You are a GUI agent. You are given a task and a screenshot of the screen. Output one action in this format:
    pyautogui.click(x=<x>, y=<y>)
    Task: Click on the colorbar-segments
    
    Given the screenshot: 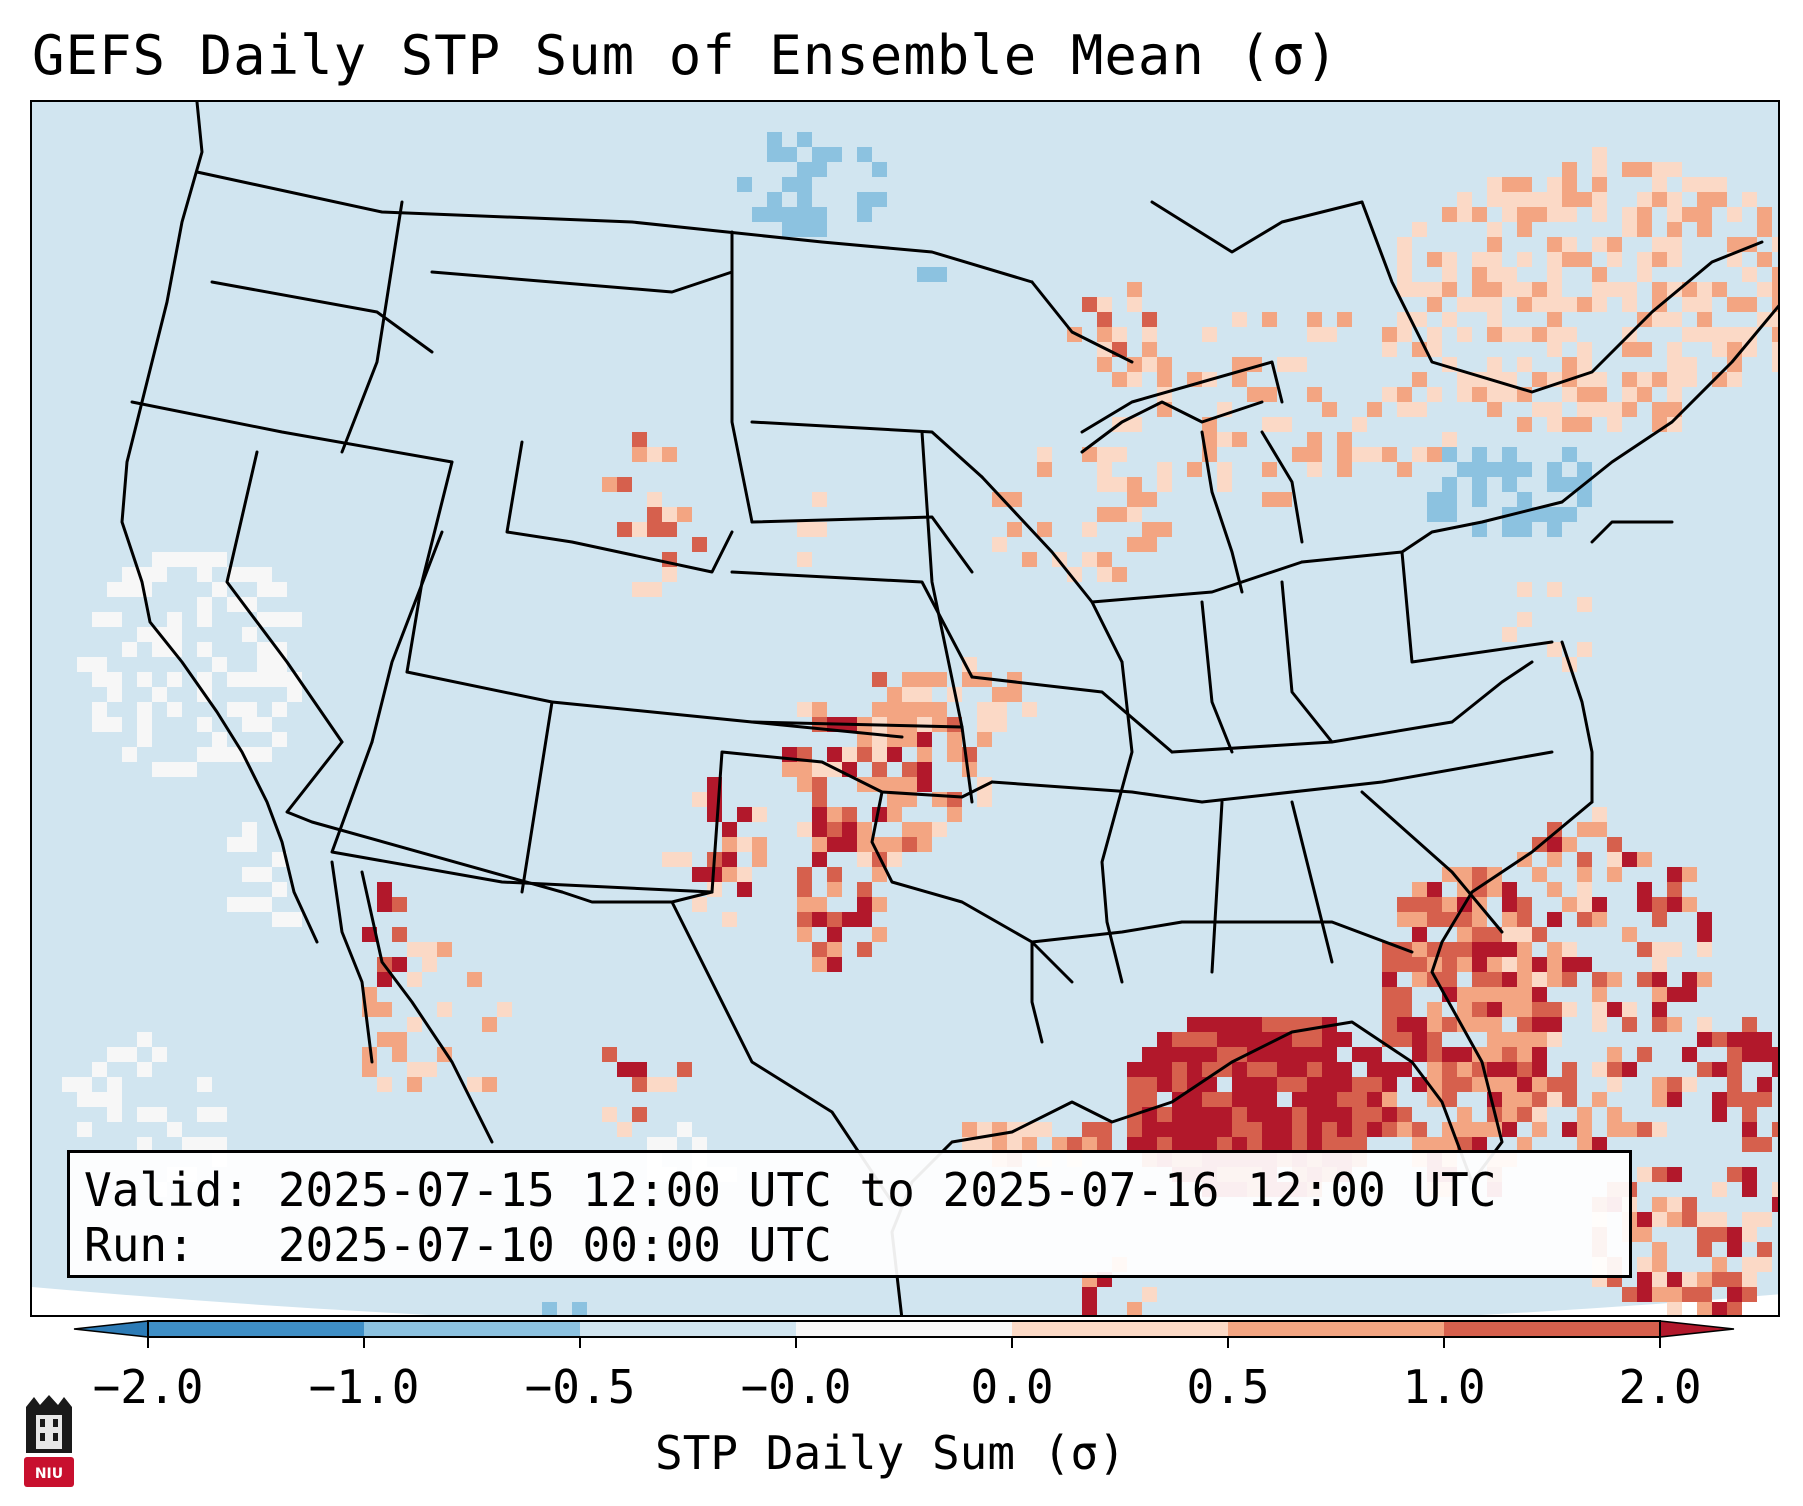 What is the action you would take?
    pyautogui.click(x=904, y=1329)
    